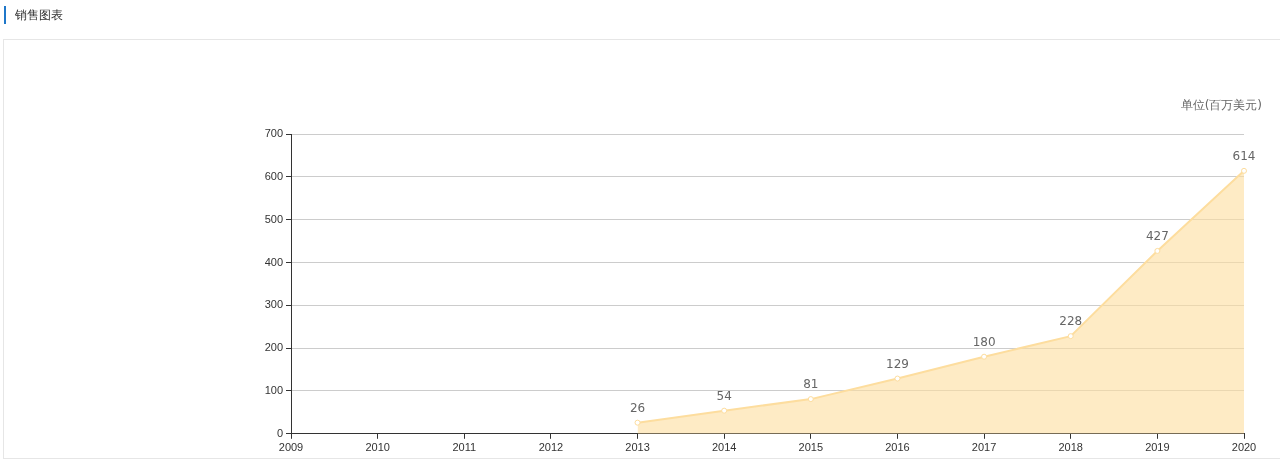 This screenshot has width=1280, height=463. Describe the element at coordinates (984, 447) in the screenshot. I see `x-tick-label: 2017` at that location.